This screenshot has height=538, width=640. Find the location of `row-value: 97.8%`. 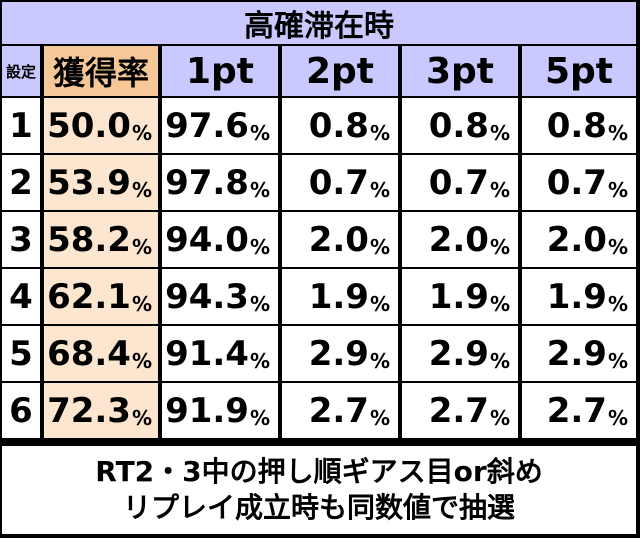

row-value: 97.8% is located at coordinates (220, 182).